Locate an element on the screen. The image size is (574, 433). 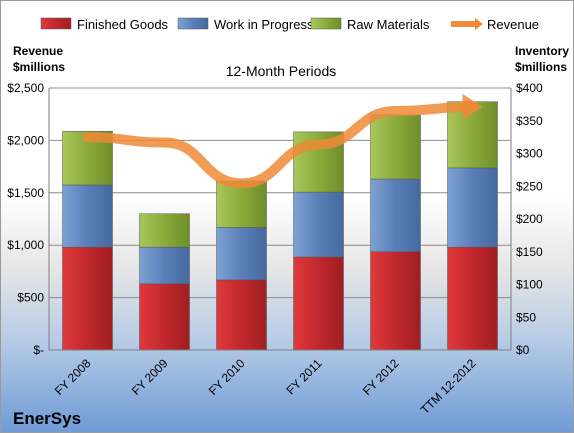
chart-title: 12-Month Periods is located at coordinates (281, 71).